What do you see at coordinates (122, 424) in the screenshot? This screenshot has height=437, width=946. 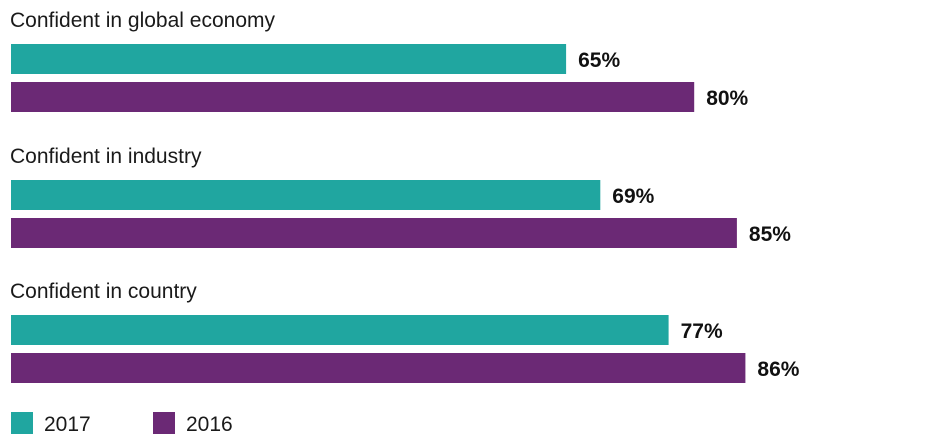 I see `legend: 2017 2016` at bounding box center [122, 424].